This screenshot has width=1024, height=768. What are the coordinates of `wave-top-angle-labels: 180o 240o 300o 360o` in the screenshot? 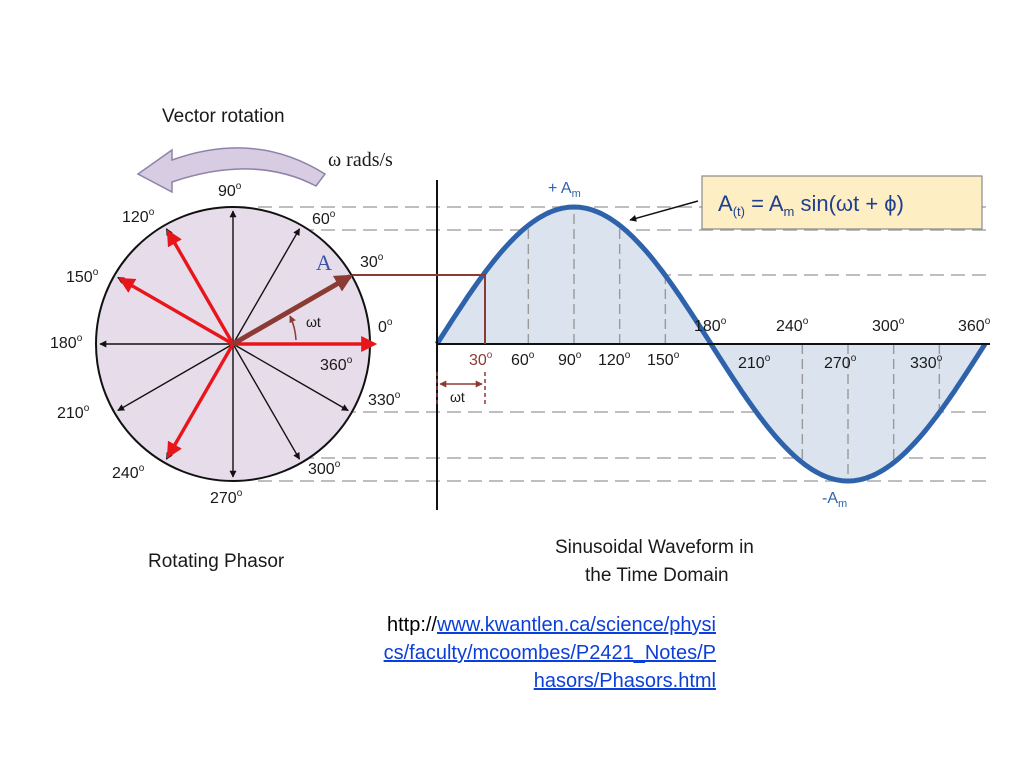 It's located at (842, 325).